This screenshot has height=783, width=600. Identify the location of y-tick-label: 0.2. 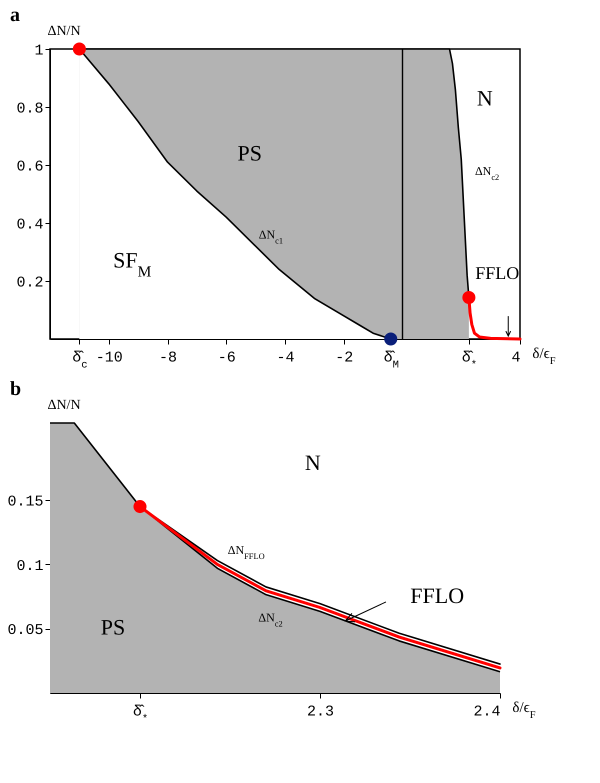
(30, 283).